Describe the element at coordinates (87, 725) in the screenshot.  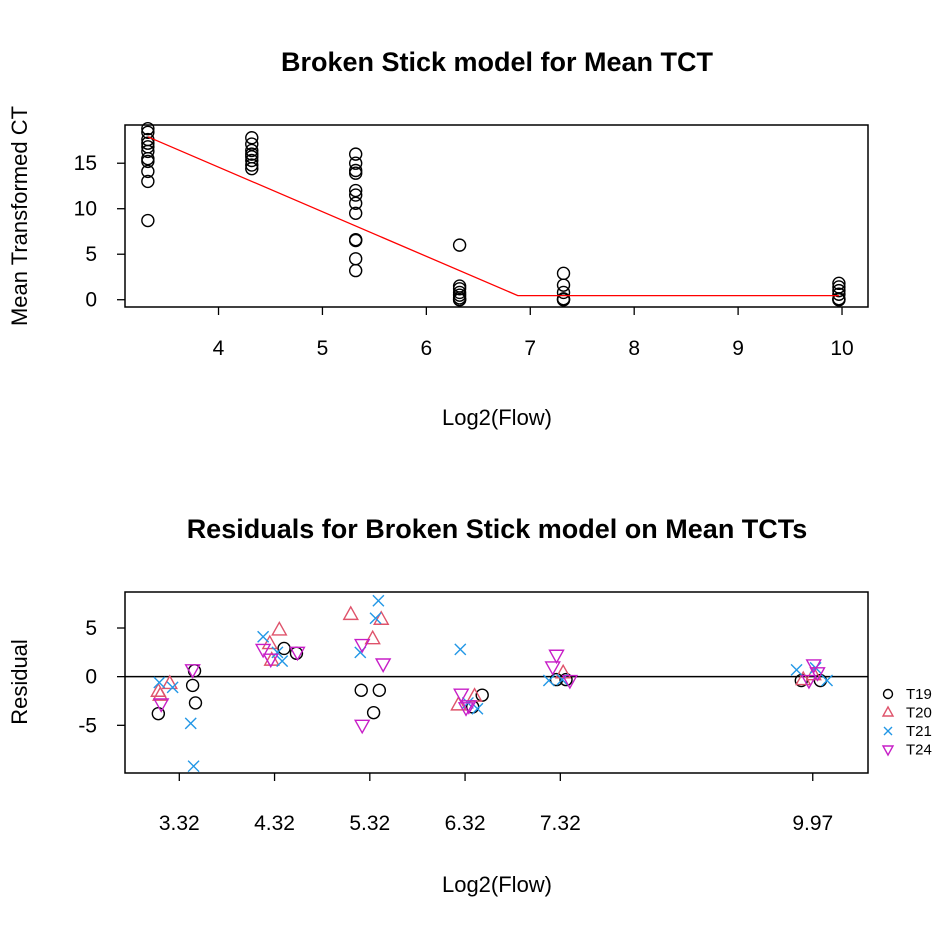
I see `y-tick-label: -5` at that location.